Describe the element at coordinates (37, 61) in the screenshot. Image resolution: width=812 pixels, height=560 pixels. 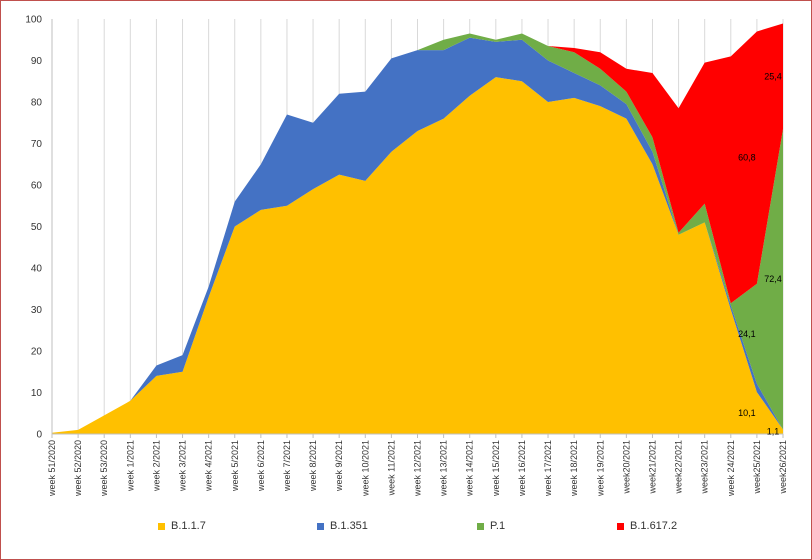
I see `y-tick-label: 90` at that location.